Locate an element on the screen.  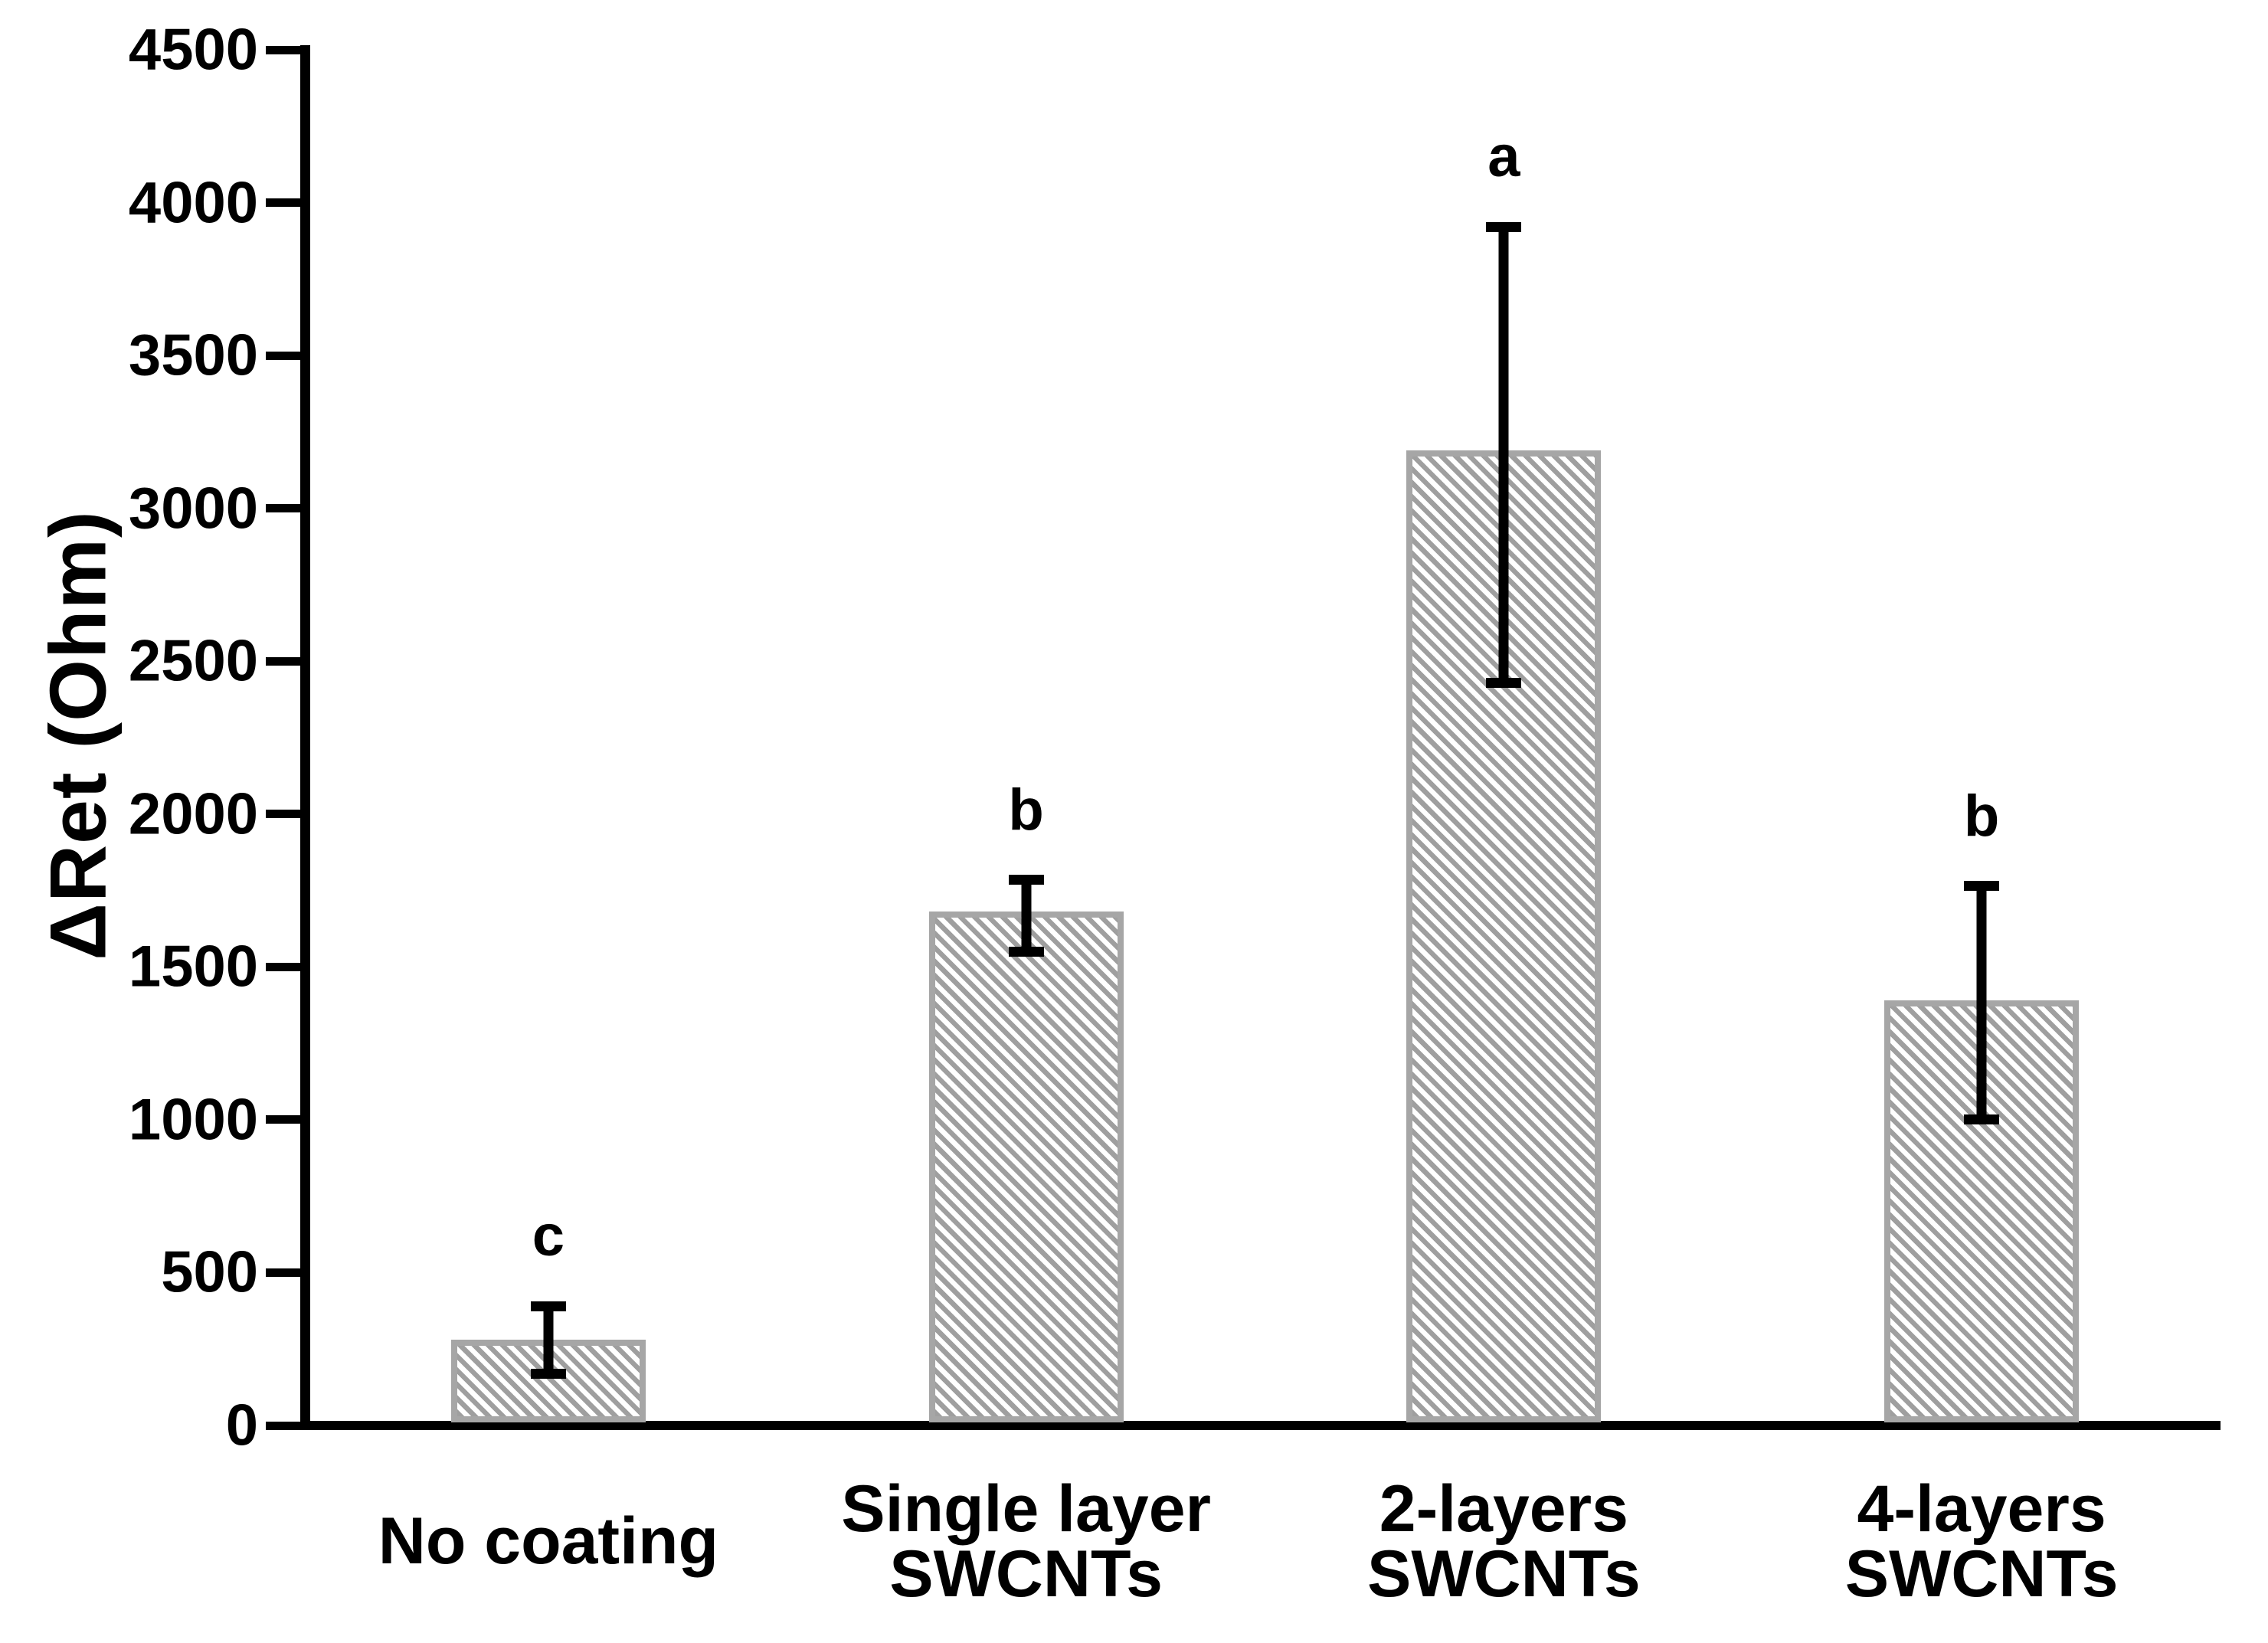
y-axis-tick-label: 2000 is located at coordinates (193, 814).